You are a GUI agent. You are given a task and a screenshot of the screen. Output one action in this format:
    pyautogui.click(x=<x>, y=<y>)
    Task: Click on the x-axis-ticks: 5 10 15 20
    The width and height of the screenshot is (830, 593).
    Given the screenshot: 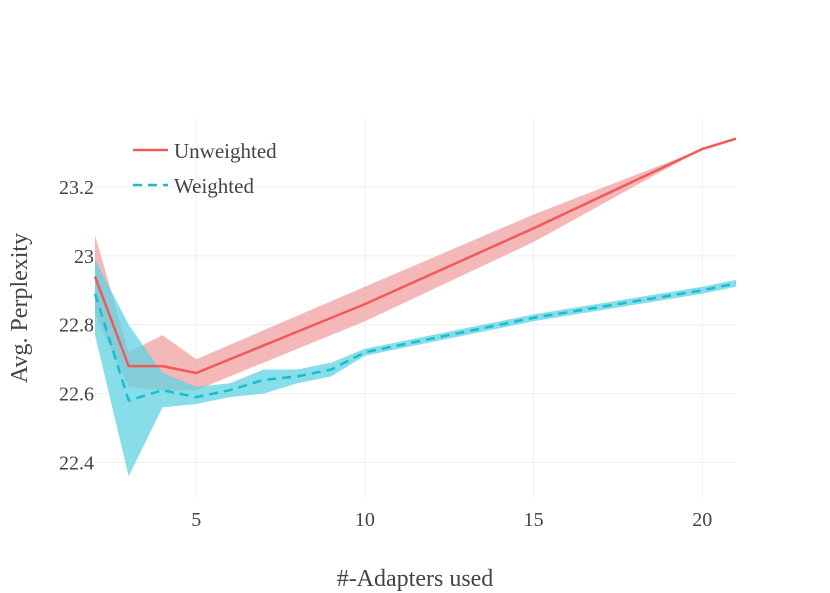 What is the action you would take?
    pyautogui.click(x=451, y=520)
    